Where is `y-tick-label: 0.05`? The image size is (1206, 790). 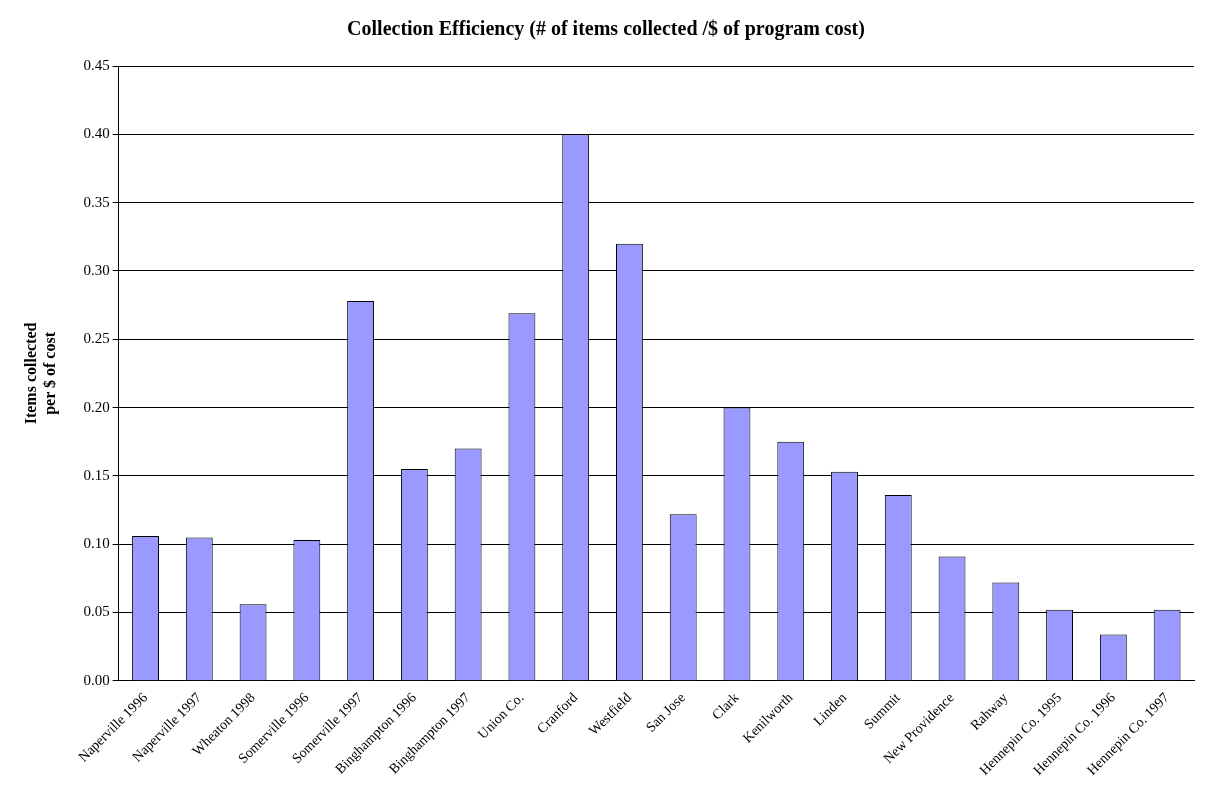
y-tick-label: 0.05 is located at coordinates (96, 611).